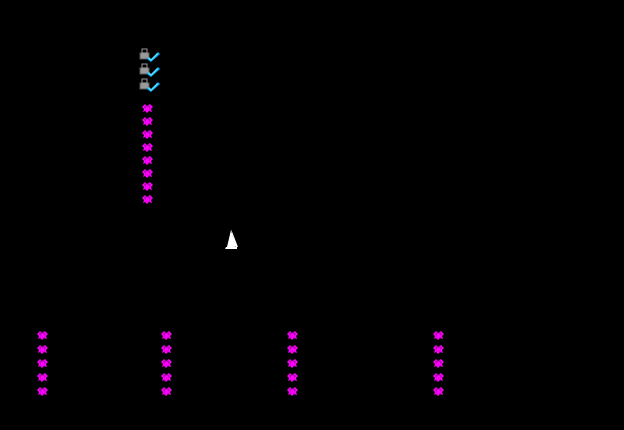  Describe the element at coordinates (231, 239) in the screenshot. I see `triangle-landmark-icon` at that location.